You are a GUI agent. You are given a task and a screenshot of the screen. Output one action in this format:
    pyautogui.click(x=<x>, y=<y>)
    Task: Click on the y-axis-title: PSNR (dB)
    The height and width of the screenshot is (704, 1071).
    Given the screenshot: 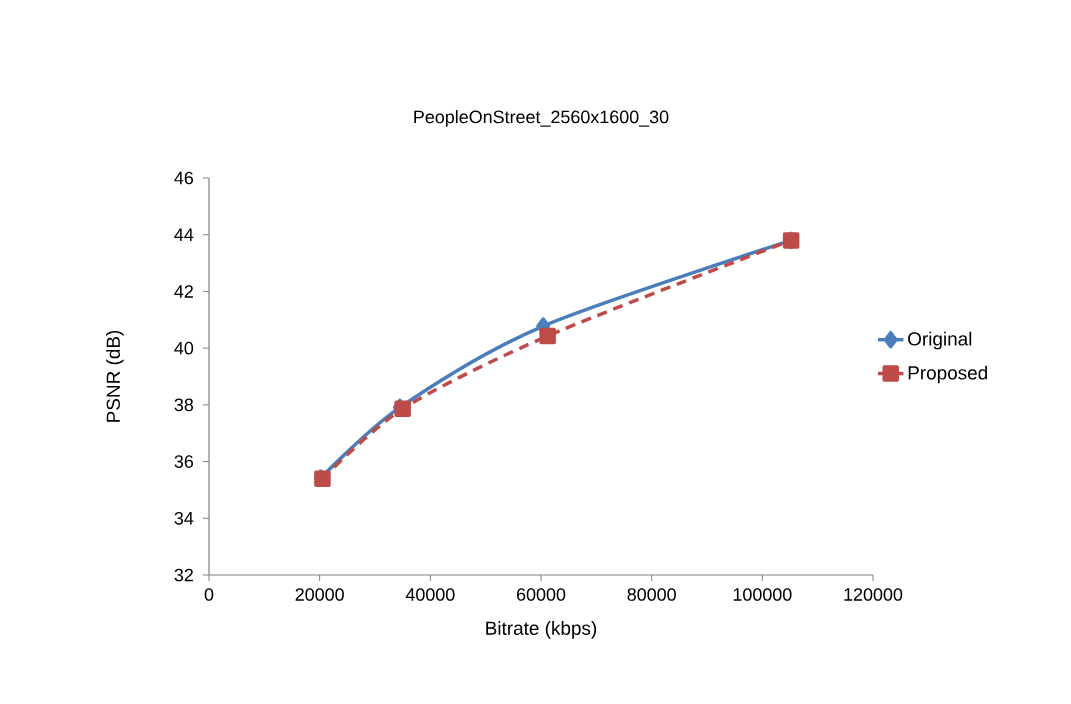 What is the action you would take?
    pyautogui.click(x=115, y=376)
    